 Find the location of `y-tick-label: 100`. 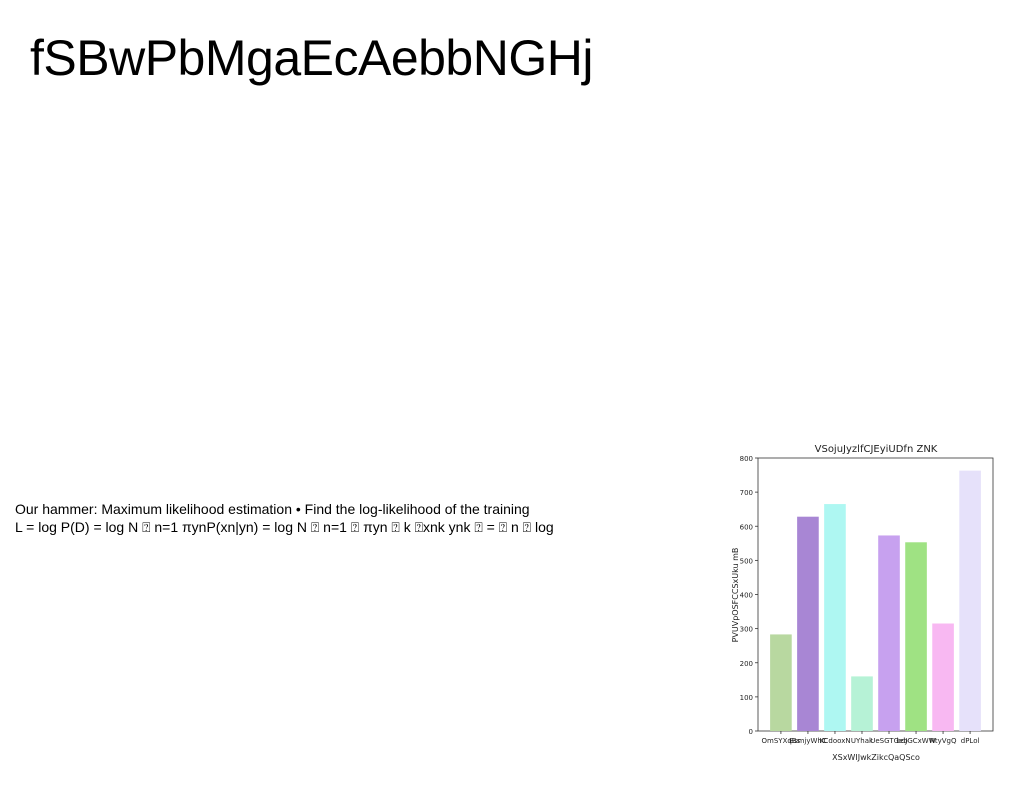

y-tick-label: 100 is located at coordinates (746, 698).